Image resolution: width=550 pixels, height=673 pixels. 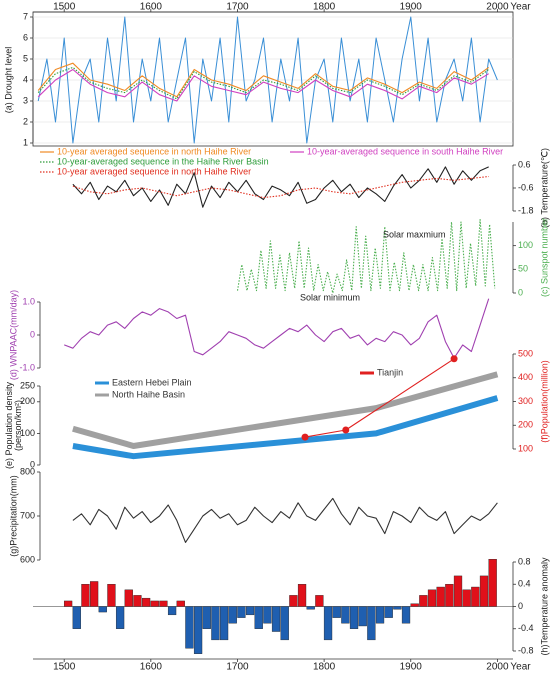 What do you see at coordinates (237, 7) in the screenshot?
I see `x-tick-label: 1700` at bounding box center [237, 7].